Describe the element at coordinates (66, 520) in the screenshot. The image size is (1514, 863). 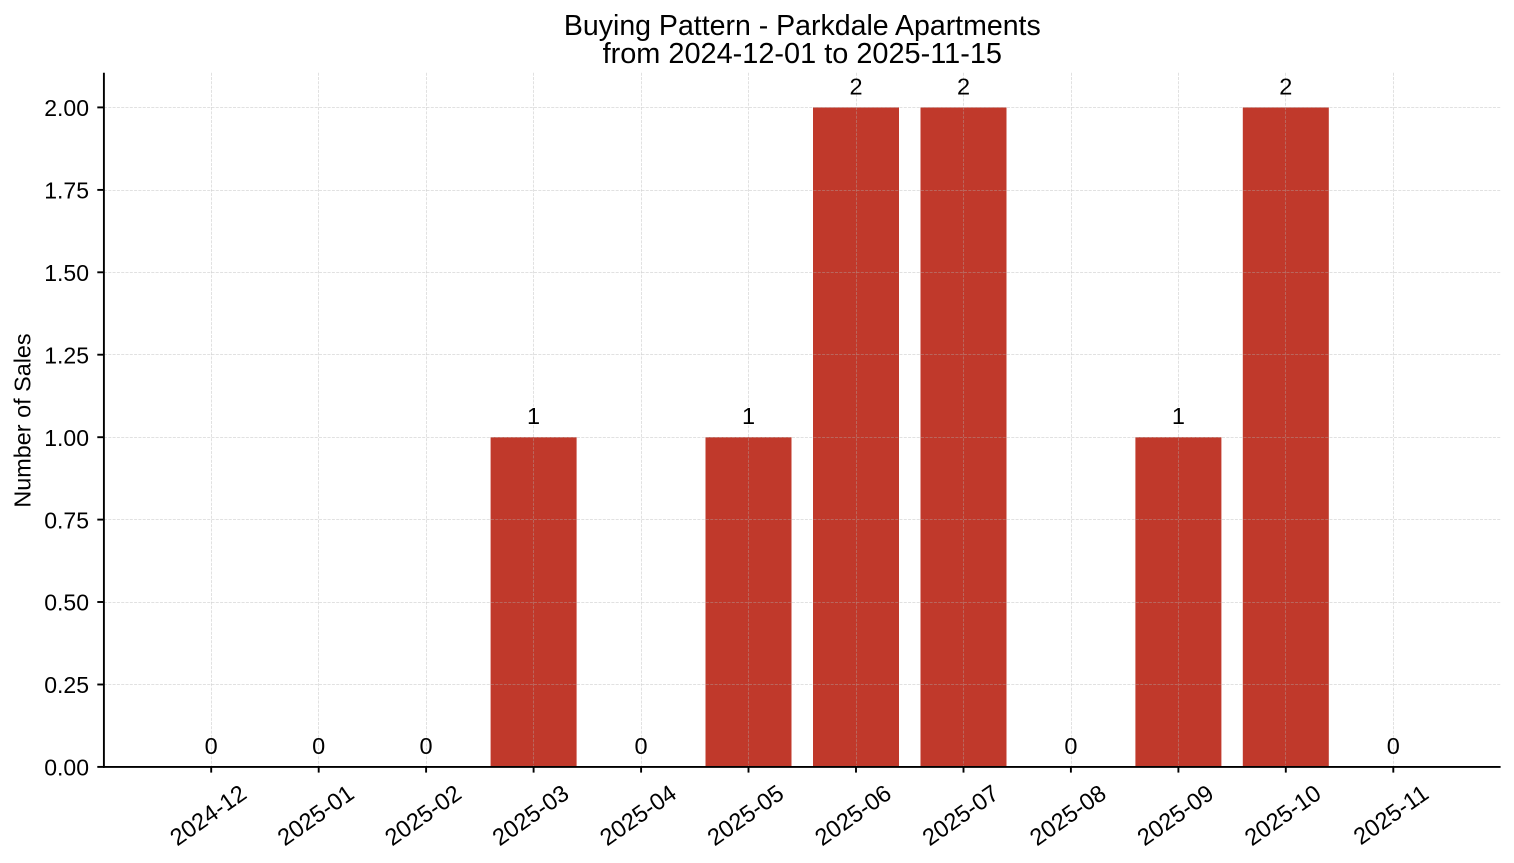
I see `svg-text: 0.75` at that location.